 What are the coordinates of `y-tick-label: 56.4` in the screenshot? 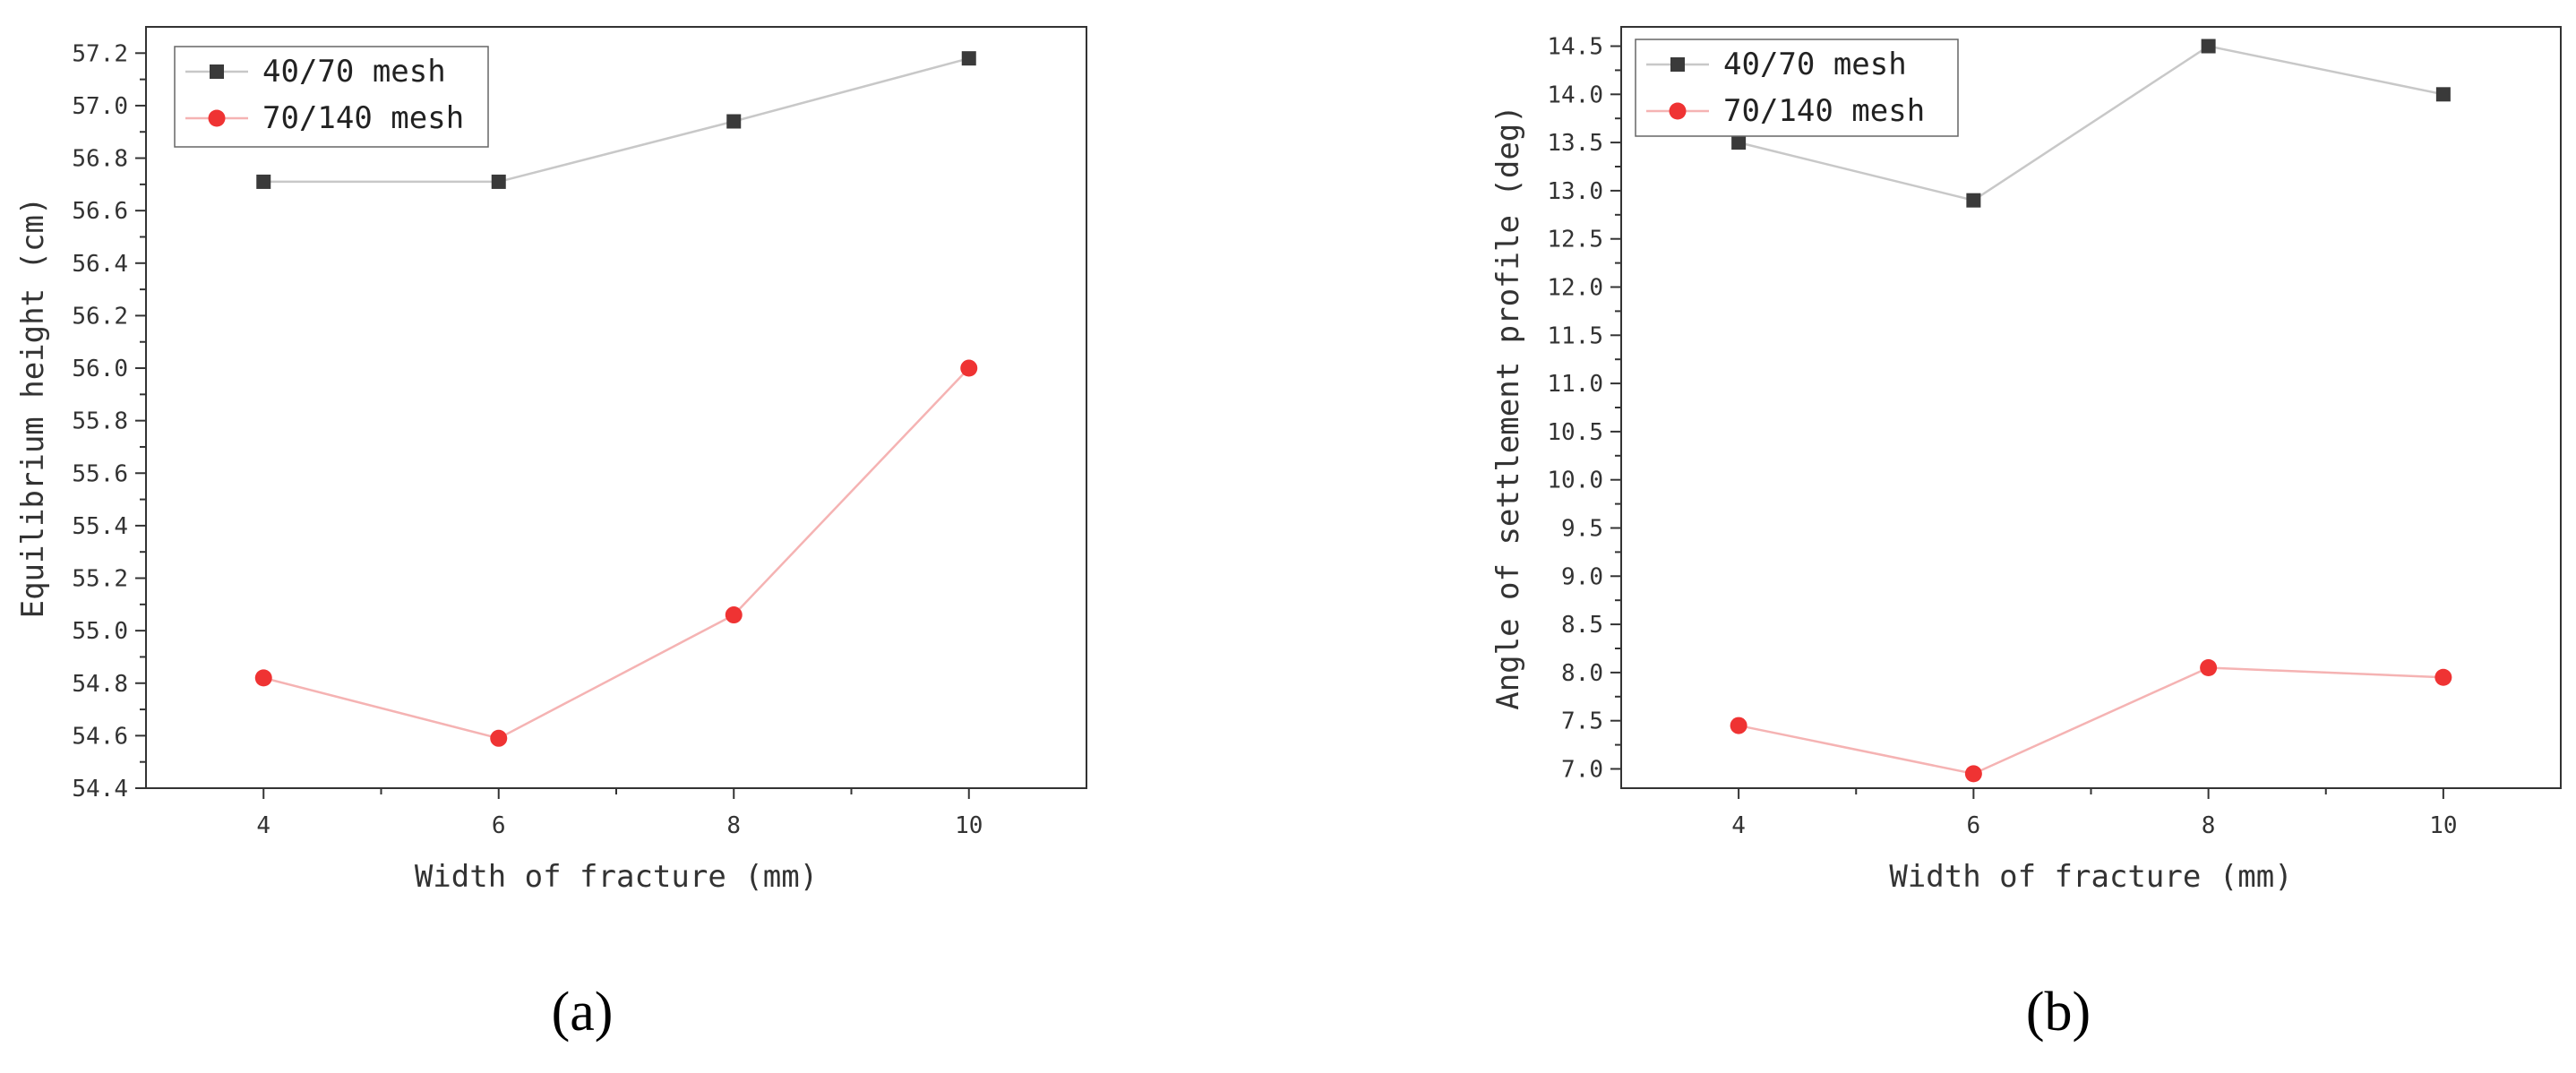 It's located at (100, 264).